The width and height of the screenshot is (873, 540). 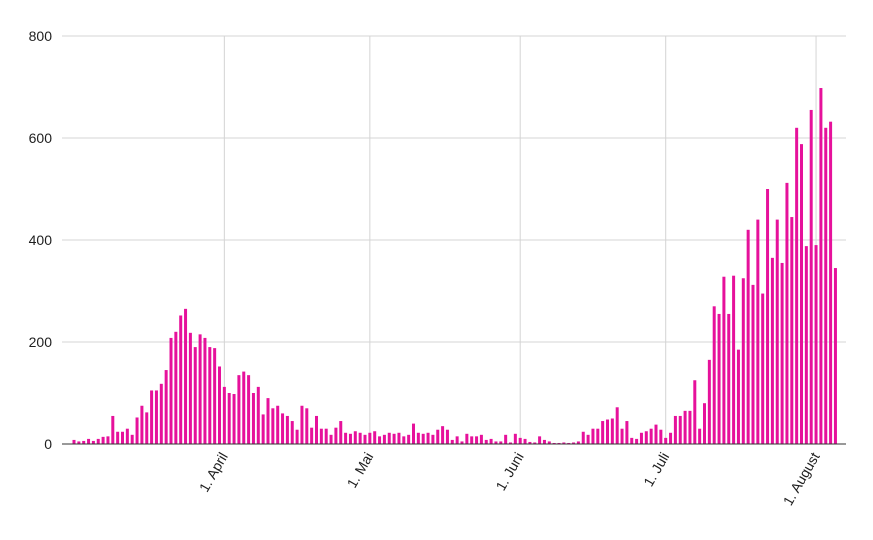 What do you see at coordinates (360, 470) in the screenshot?
I see `x-tick-label: 1. Mai` at bounding box center [360, 470].